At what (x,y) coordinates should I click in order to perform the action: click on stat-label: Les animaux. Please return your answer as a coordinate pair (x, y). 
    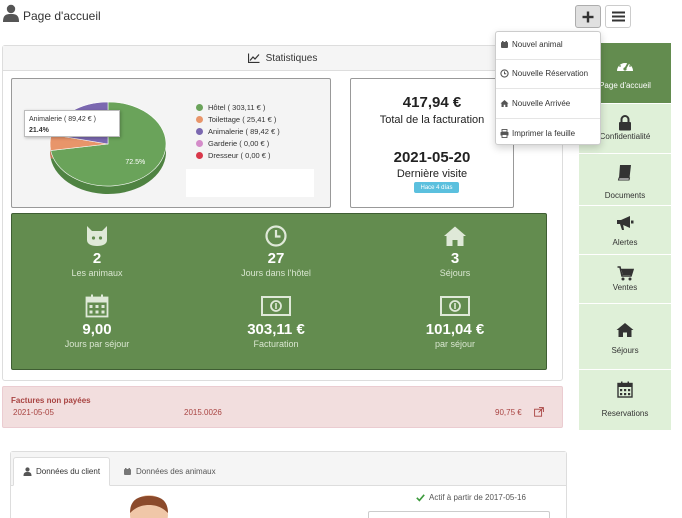
    Looking at the image, I should click on (97, 273).